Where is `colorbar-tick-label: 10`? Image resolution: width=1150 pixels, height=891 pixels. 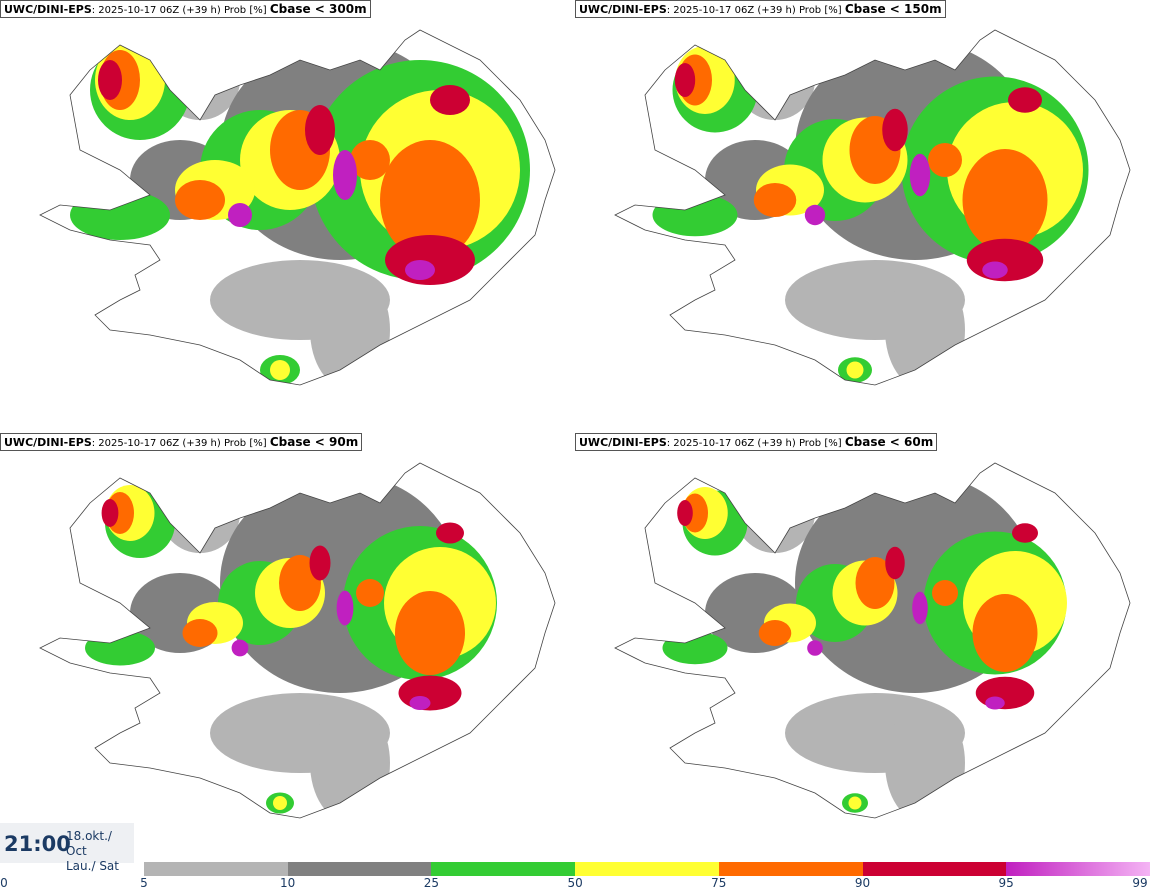 colorbar-tick-label: 10 is located at coordinates (288, 883).